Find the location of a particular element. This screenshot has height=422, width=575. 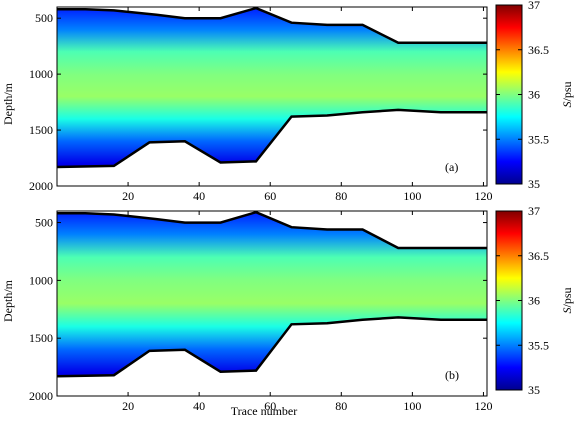

panel-b-label: (b) is located at coordinates (452, 375).